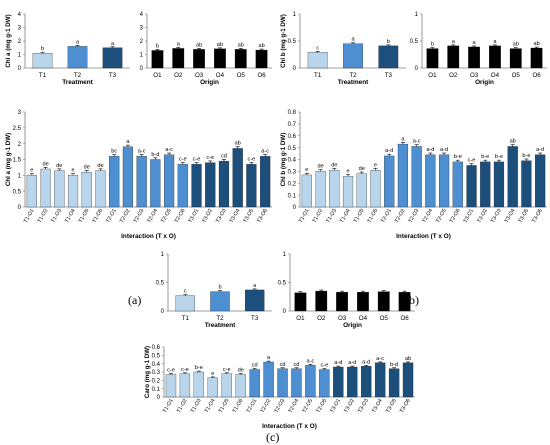 The image size is (550, 445). What do you see at coordinates (207, 216) in the screenshot?
I see `x-tick-label: T3-O2` at bounding box center [207, 216].